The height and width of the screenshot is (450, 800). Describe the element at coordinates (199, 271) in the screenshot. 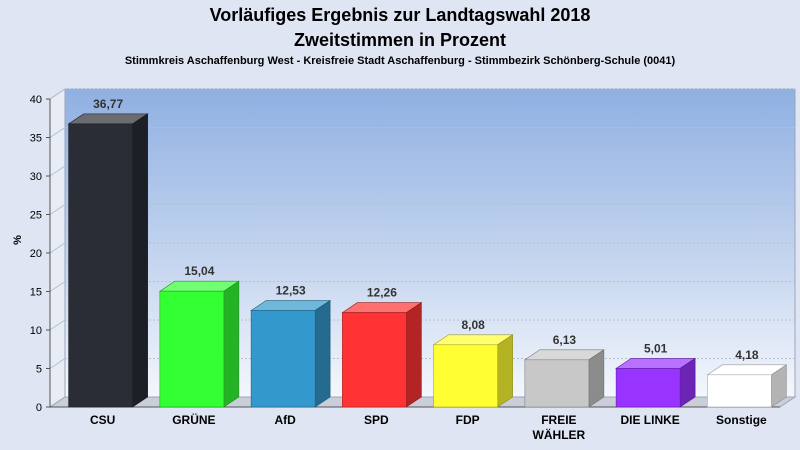

I see `value-label: 15,04` at that location.